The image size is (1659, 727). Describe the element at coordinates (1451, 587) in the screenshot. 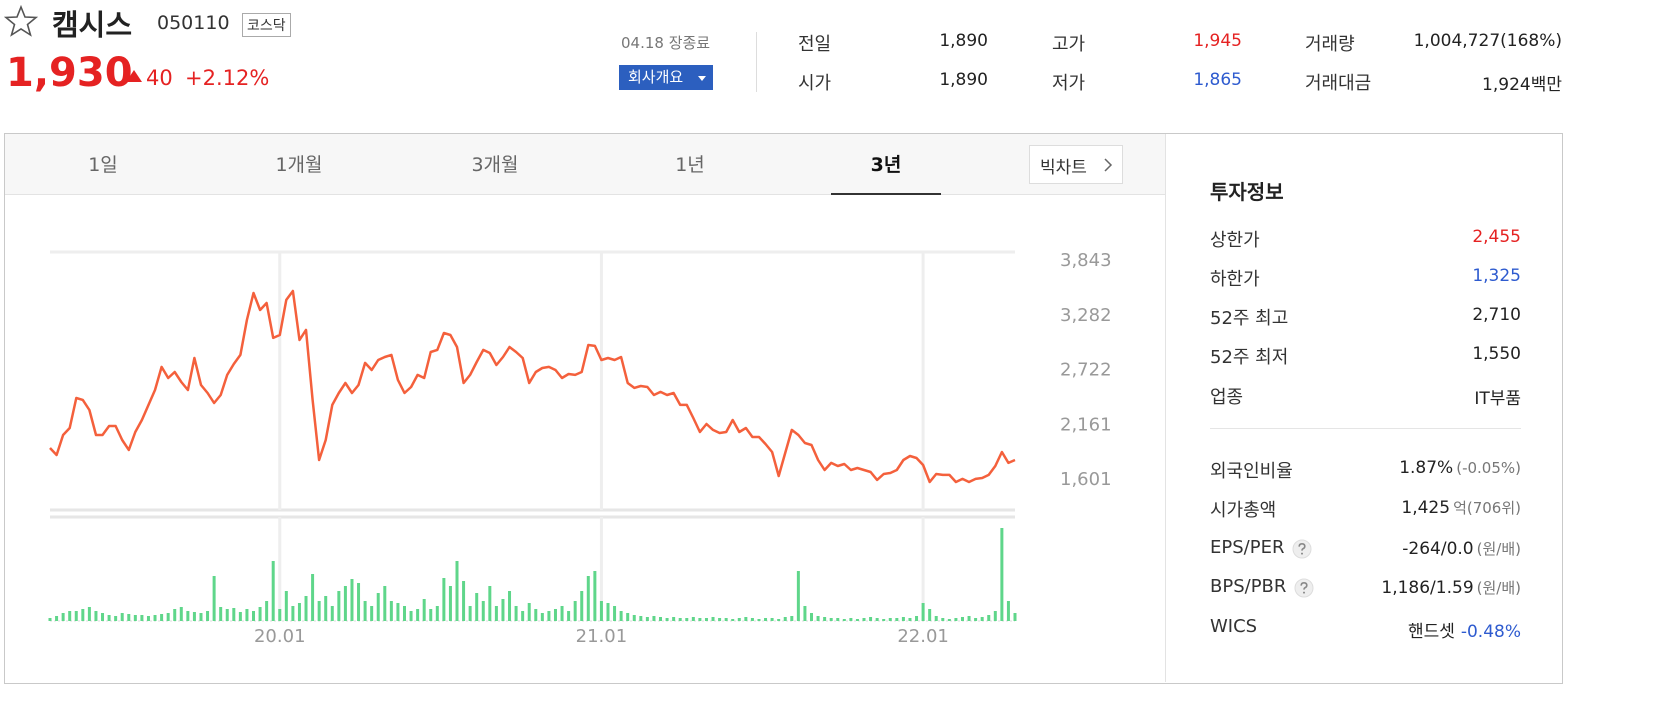

I see `invest-value-group: 1,186/1.59 (원/배)` at that location.